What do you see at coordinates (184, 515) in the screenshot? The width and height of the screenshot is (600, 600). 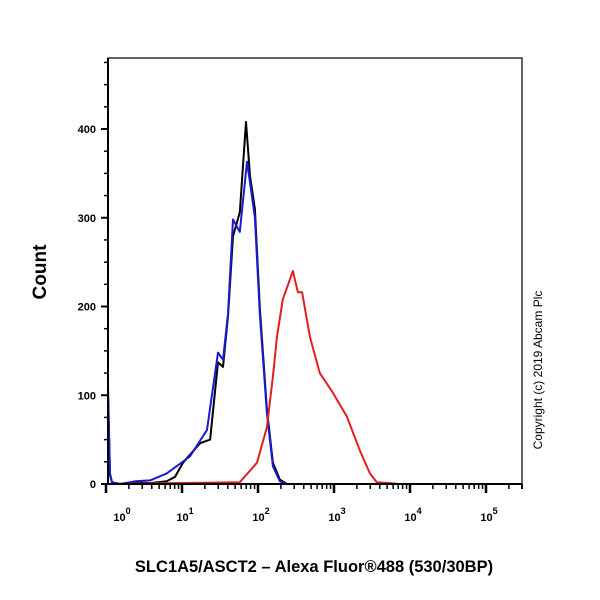 I see `x-tick-label: 10¹` at bounding box center [184, 515].